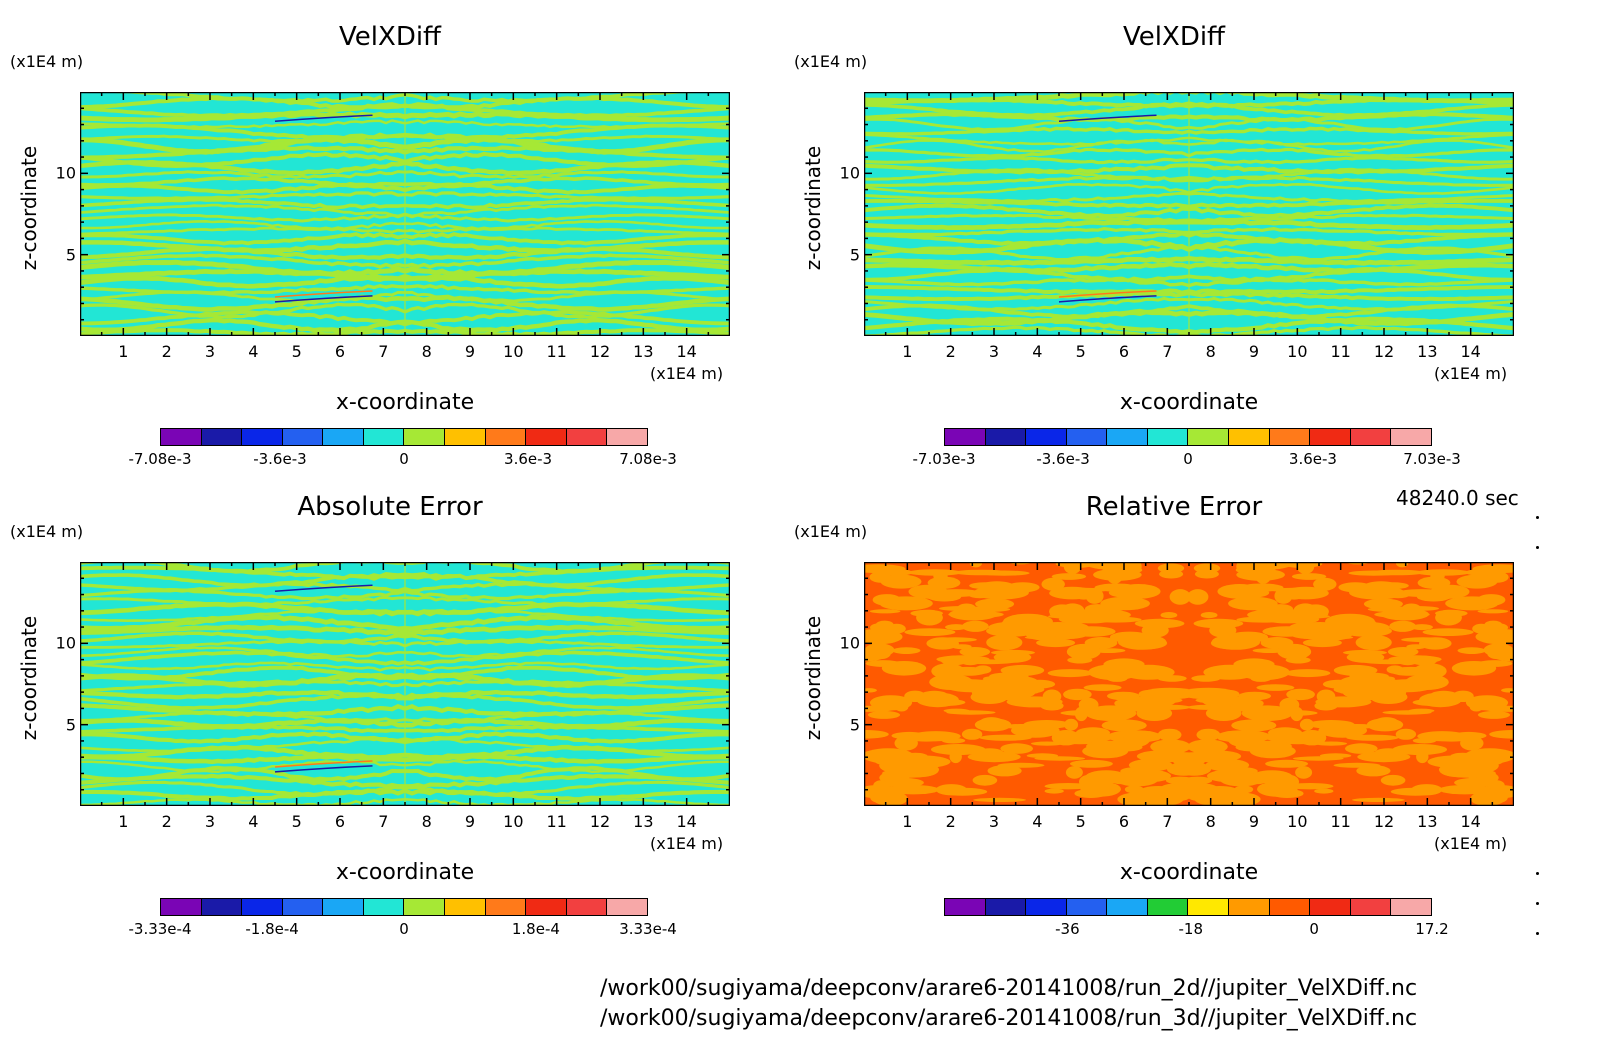 The height and width of the screenshot is (1054, 1604). I want to click on x-tick-label: 4, so click(1037, 351).